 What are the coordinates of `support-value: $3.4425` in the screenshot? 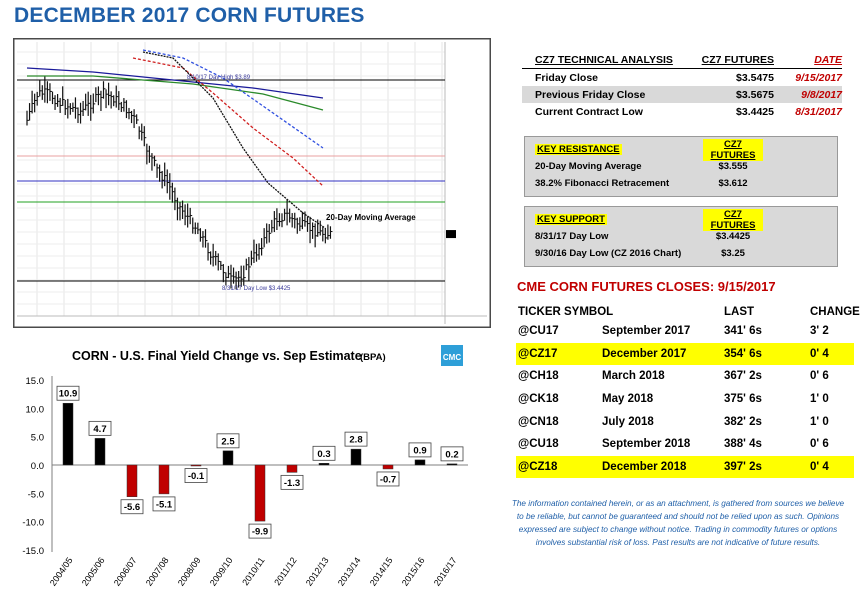 It's located at (733, 236).